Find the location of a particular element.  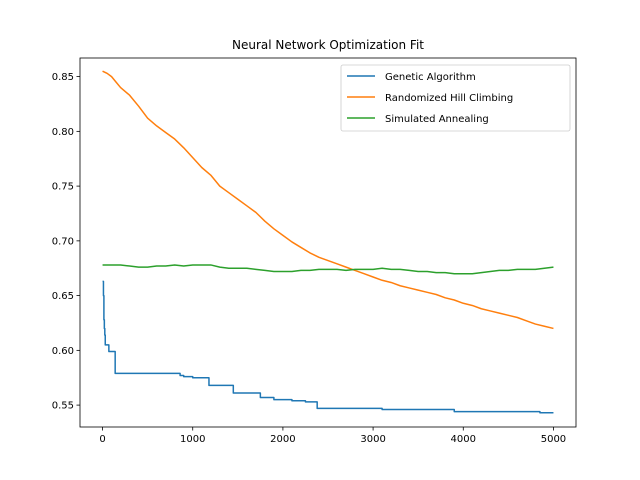

x-tick-label: 5000 is located at coordinates (553, 439).